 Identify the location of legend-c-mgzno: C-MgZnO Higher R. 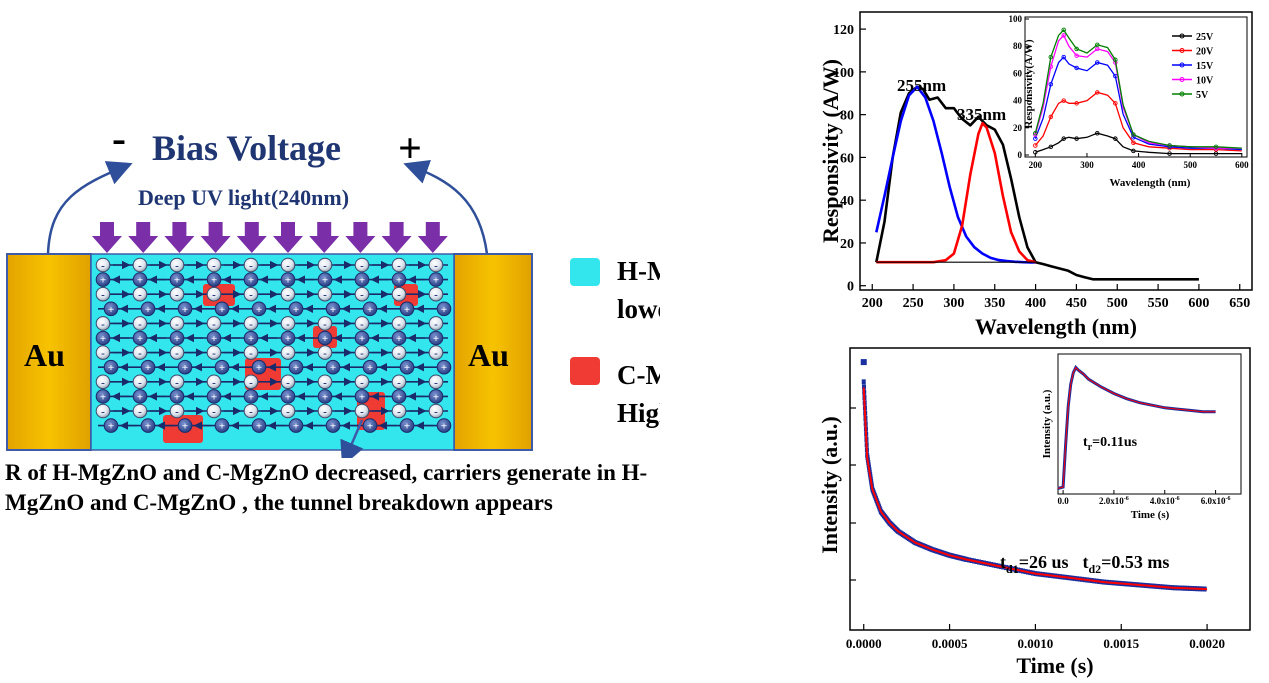
(615, 392).